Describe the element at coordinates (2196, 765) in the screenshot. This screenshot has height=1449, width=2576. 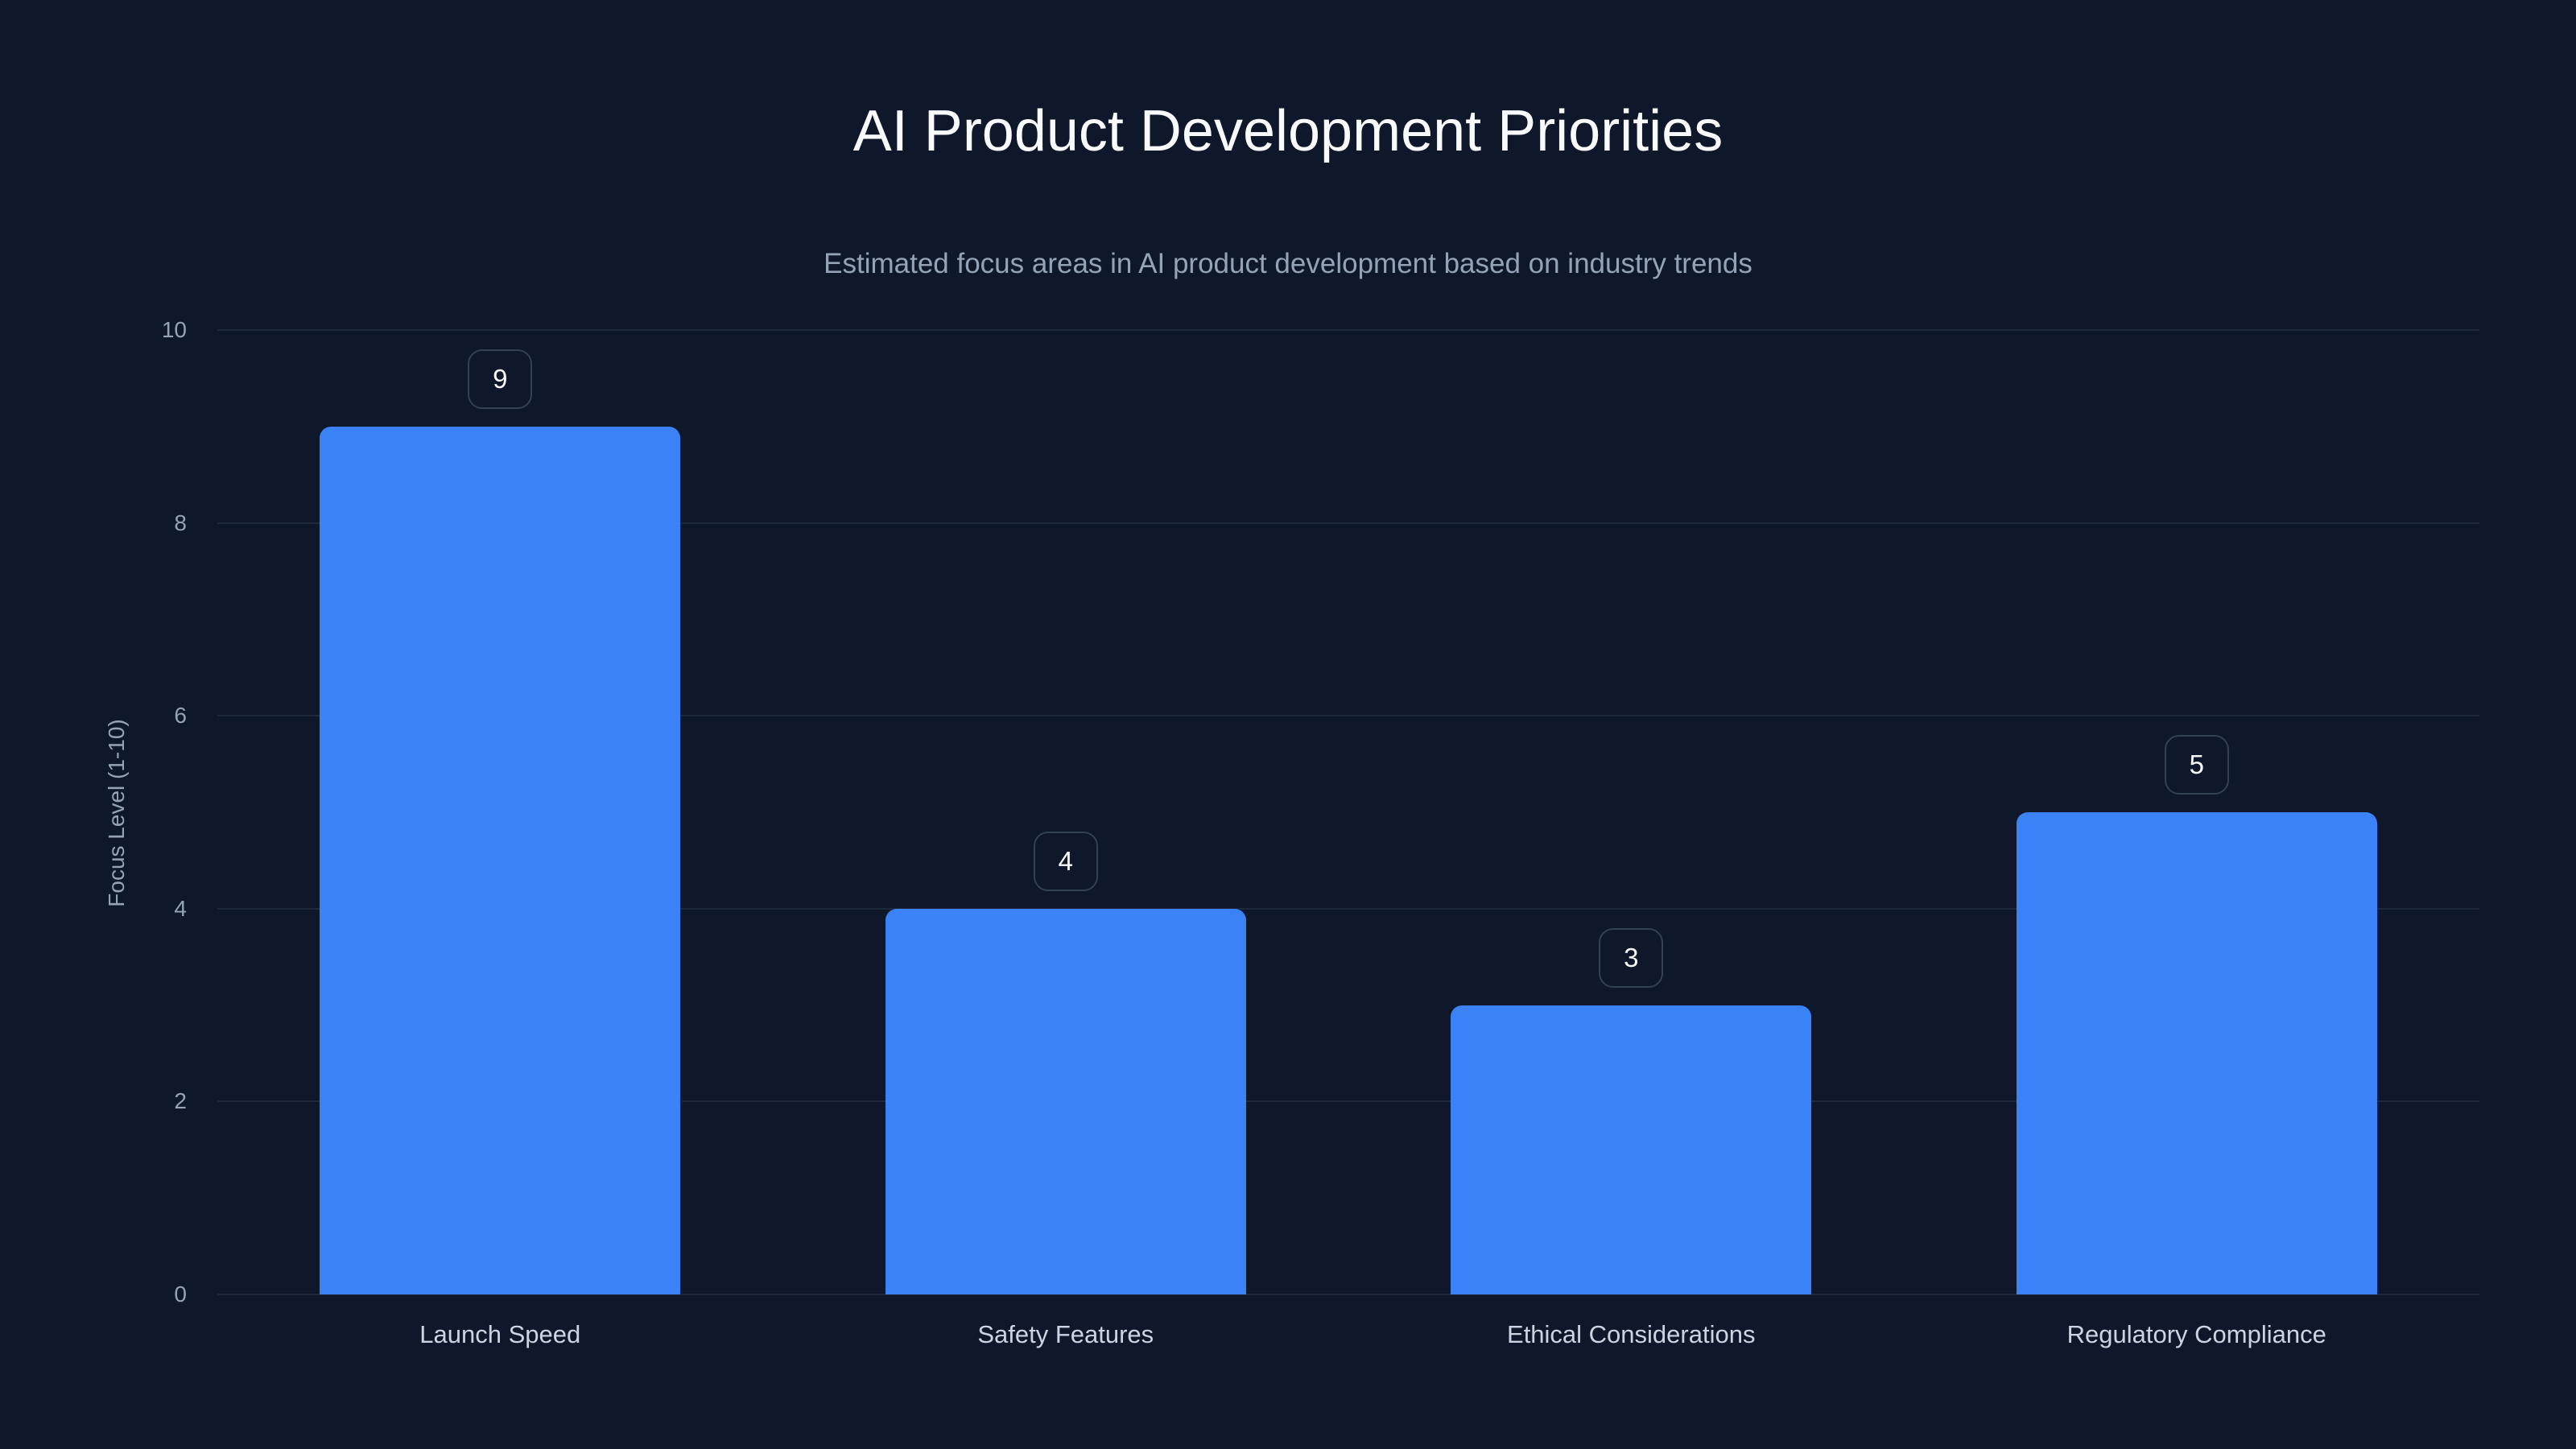
I see `bar-value-label: 5` at that location.